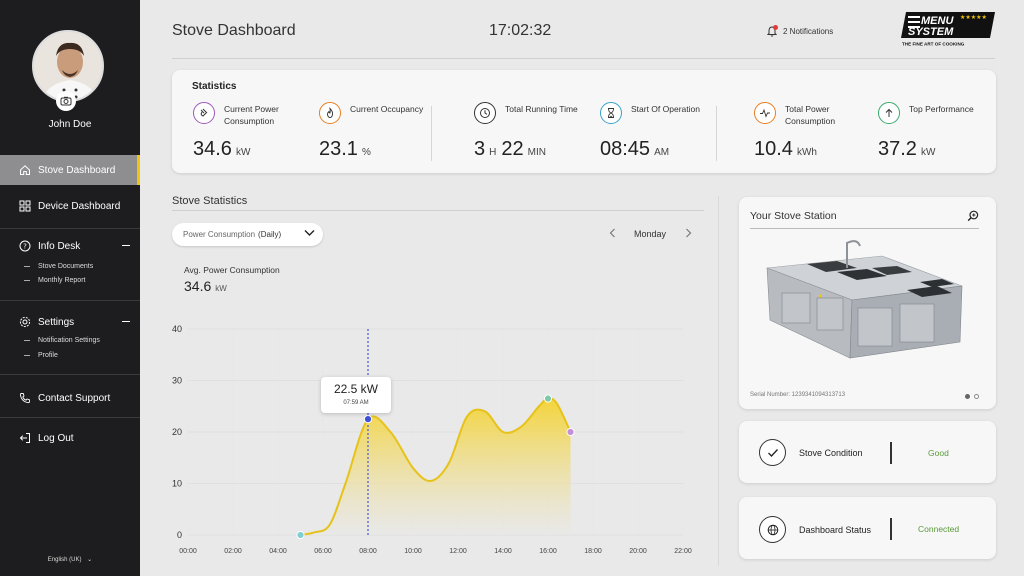 This screenshot has height=576, width=1024. What do you see at coordinates (493, 152) in the screenshot?
I see `stat-unit: H` at bounding box center [493, 152].